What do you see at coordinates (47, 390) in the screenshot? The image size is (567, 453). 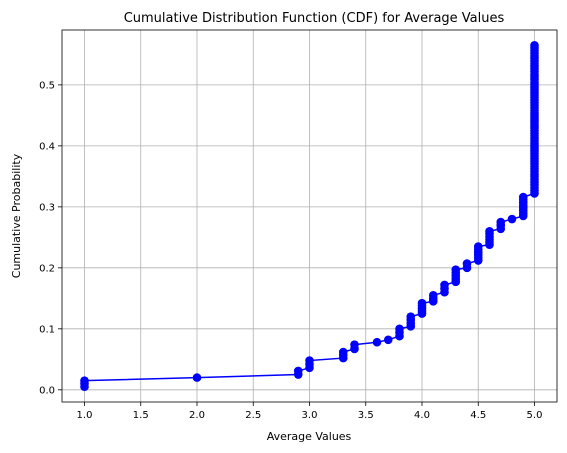 I see `y-tick-label: 0.0` at bounding box center [47, 390].